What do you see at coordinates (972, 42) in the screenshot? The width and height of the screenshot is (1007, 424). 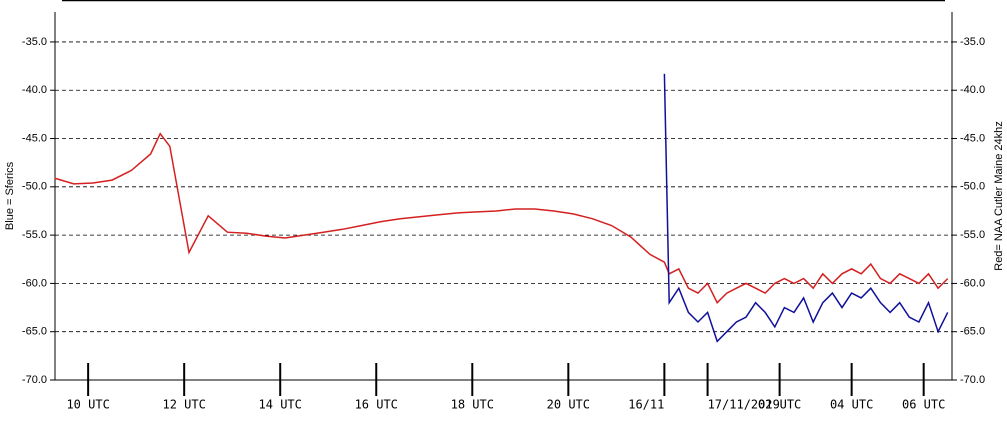 I see `y2-tick-label: -35.0` at bounding box center [972, 42].